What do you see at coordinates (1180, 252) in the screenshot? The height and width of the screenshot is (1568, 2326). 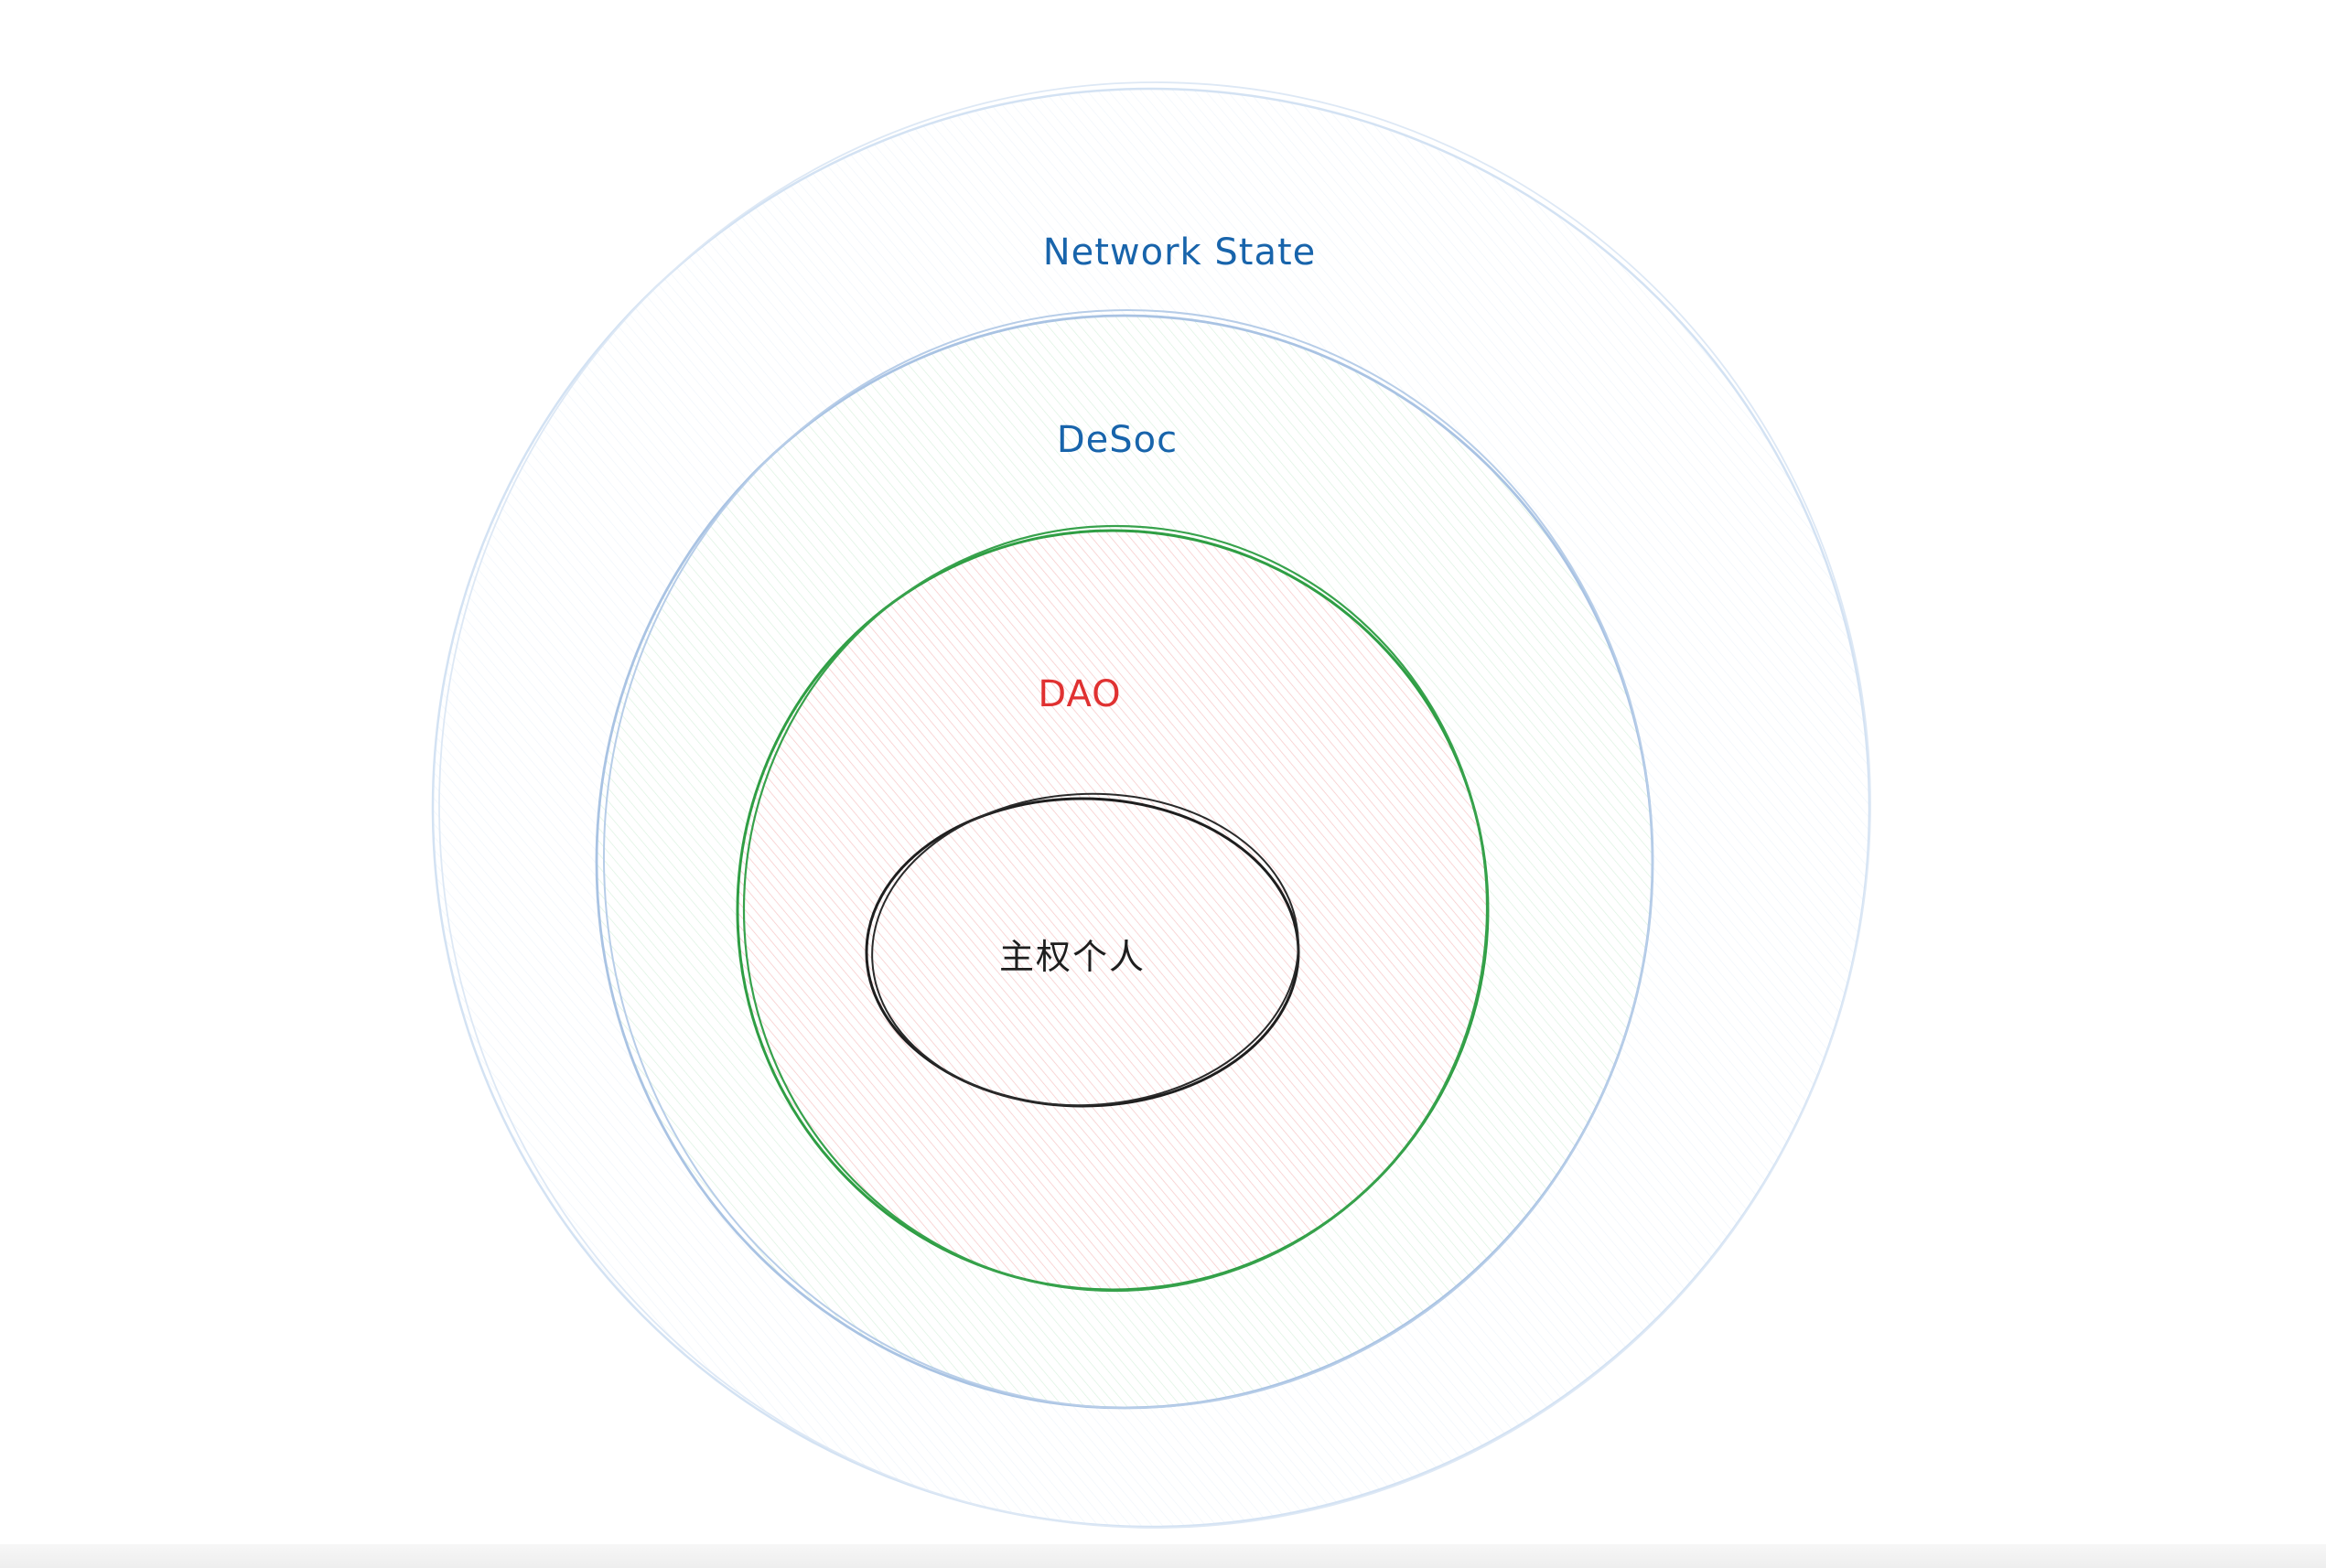 I see `network-state-label: Network State` at bounding box center [1180, 252].